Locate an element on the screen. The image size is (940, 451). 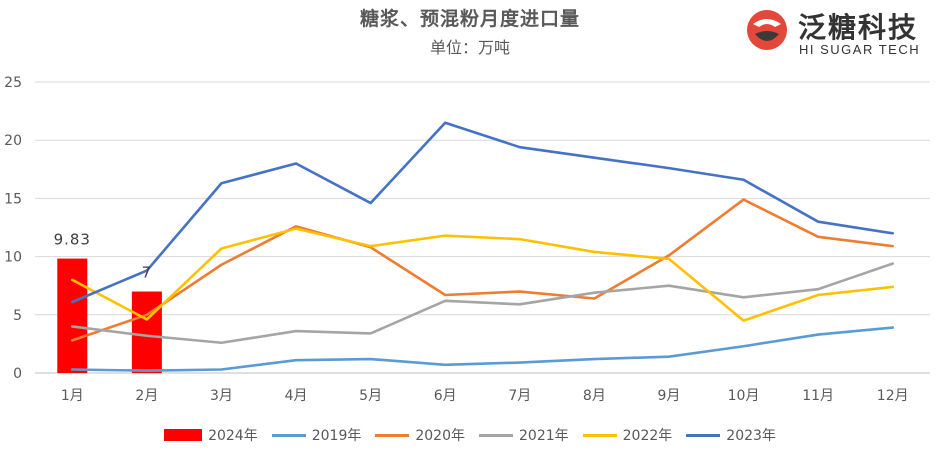
y-tick-label: 15 is located at coordinates (13, 199).